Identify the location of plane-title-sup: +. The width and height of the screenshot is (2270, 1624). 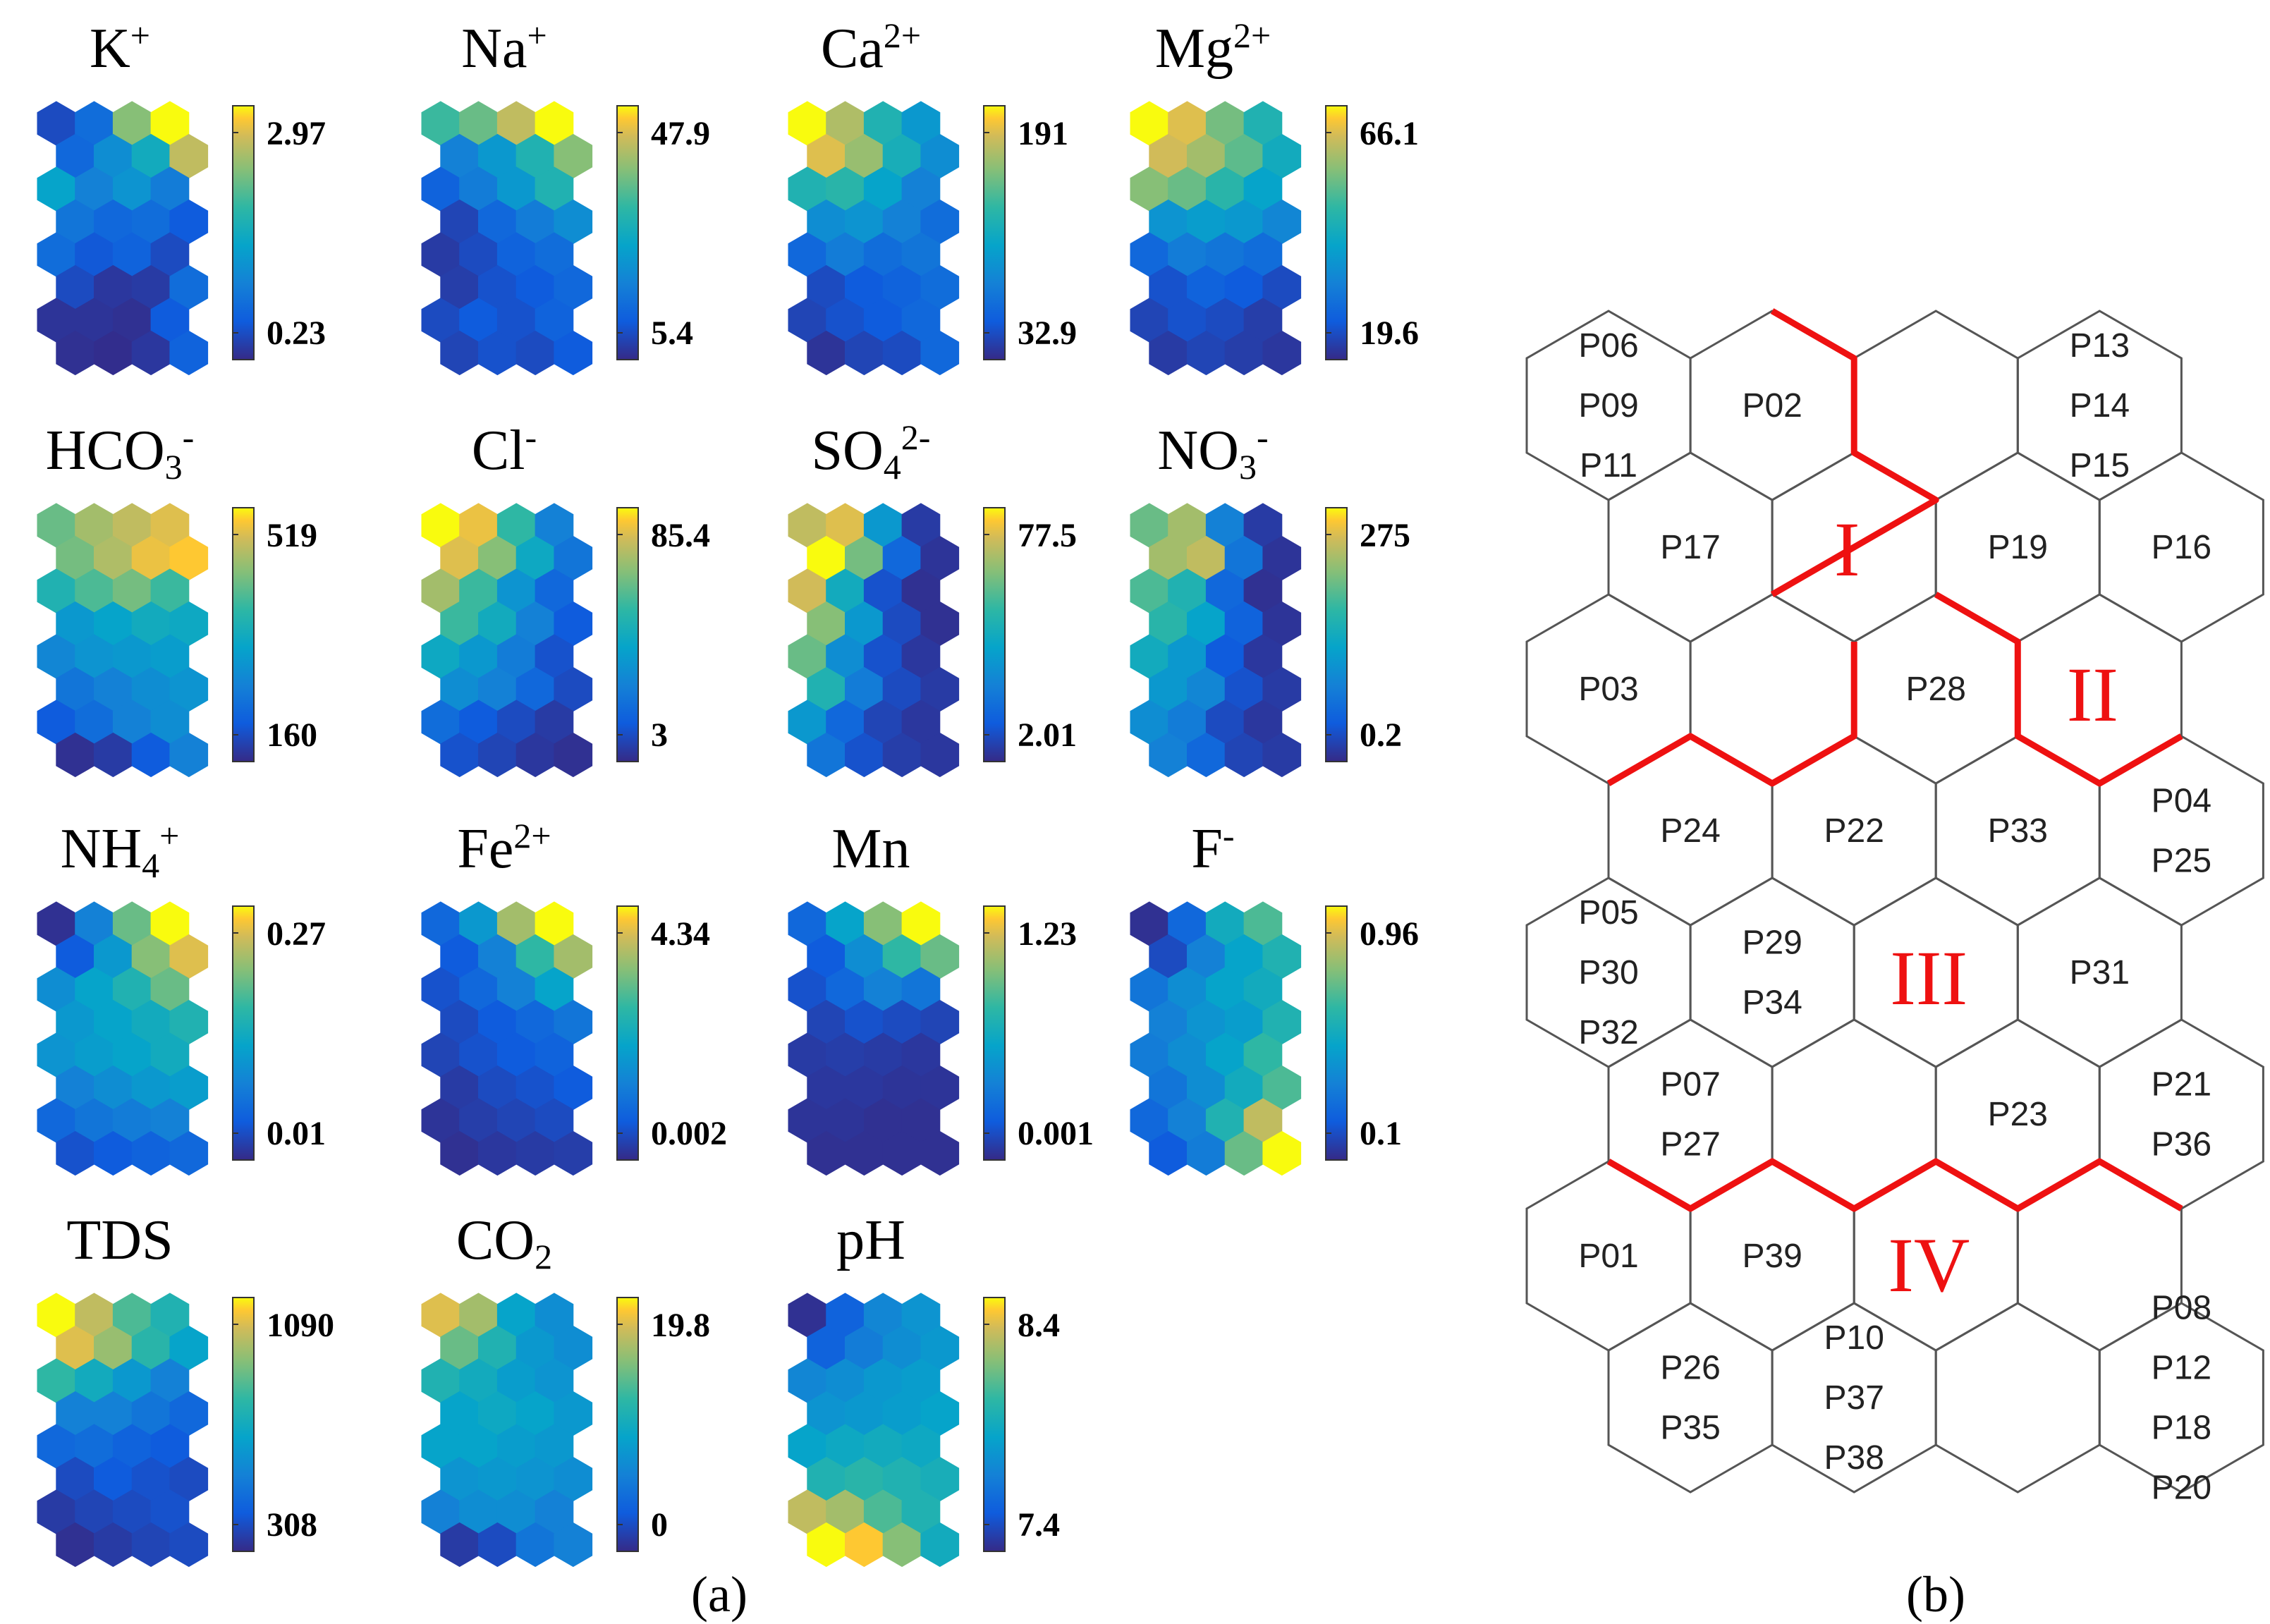
(169, 835).